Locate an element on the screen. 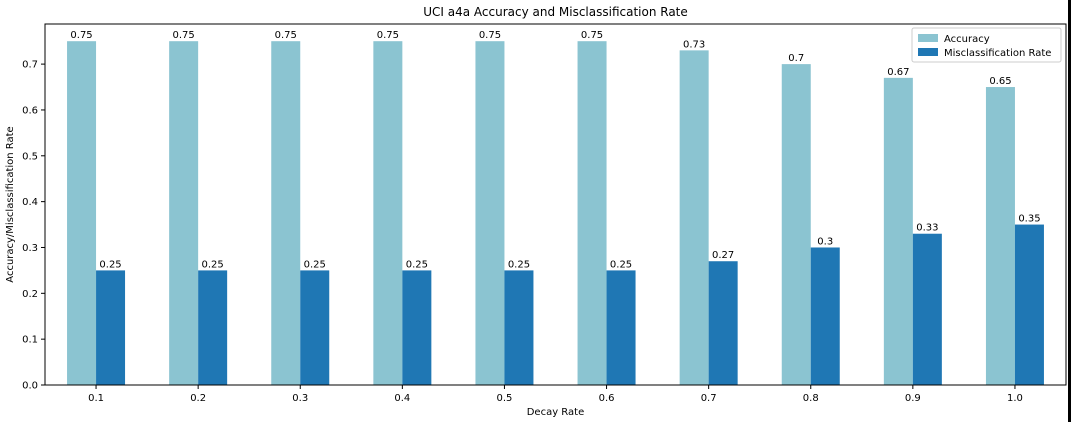 This screenshot has height=422, width=1073. misclassification-bar-0.4 is located at coordinates (417, 327).